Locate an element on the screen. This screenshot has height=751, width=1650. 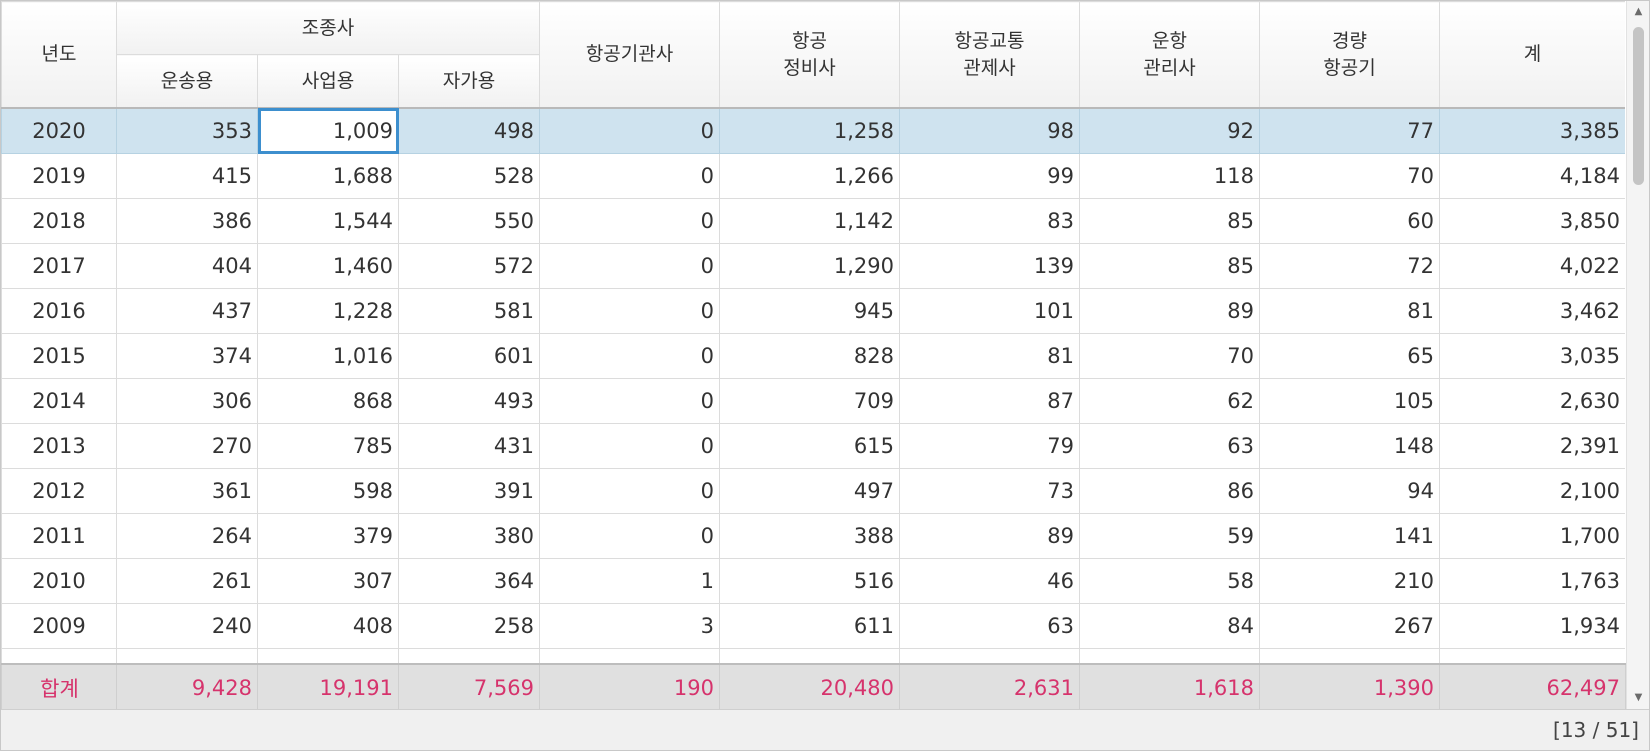
value-cell: 408 is located at coordinates (328, 626).